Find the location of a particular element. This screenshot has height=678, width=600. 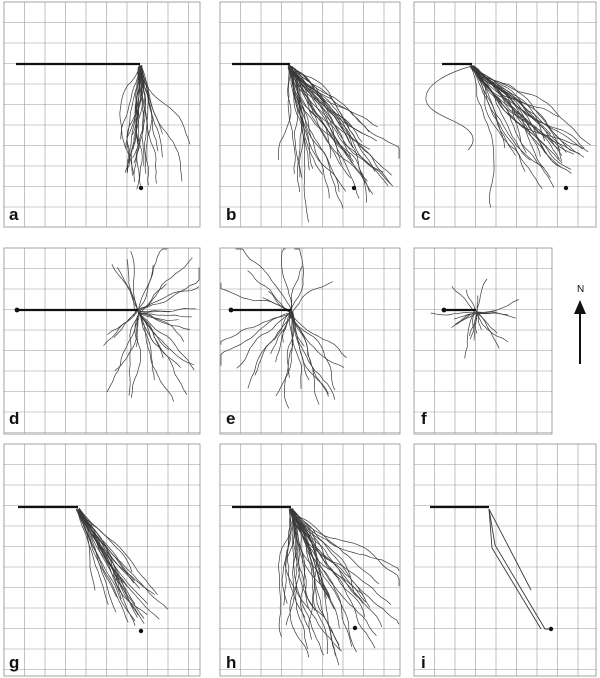

panel-b is located at coordinates (310, 114).